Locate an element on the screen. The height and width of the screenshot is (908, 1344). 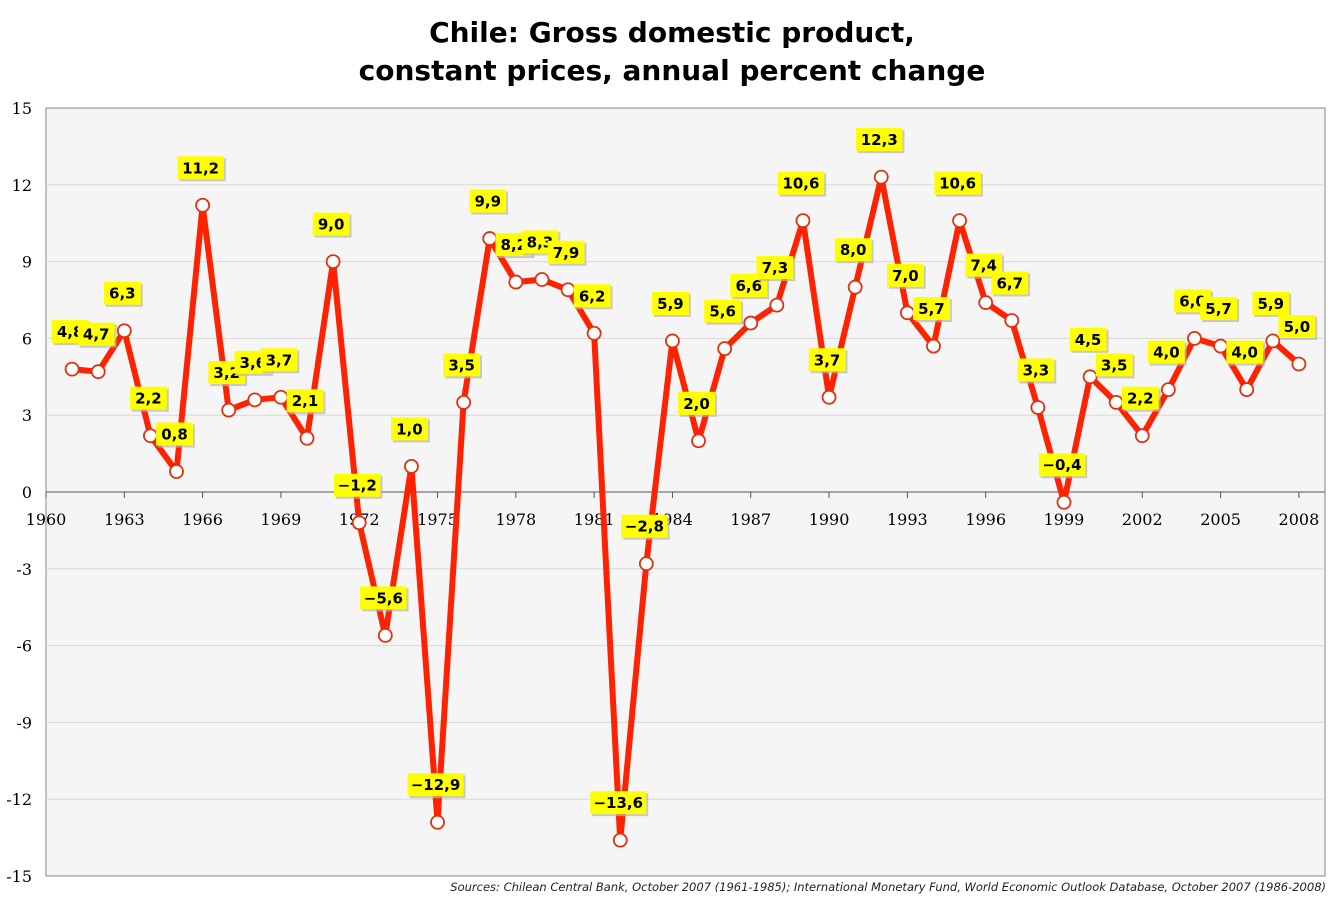
x-tick-label: 1993 is located at coordinates (907, 519).